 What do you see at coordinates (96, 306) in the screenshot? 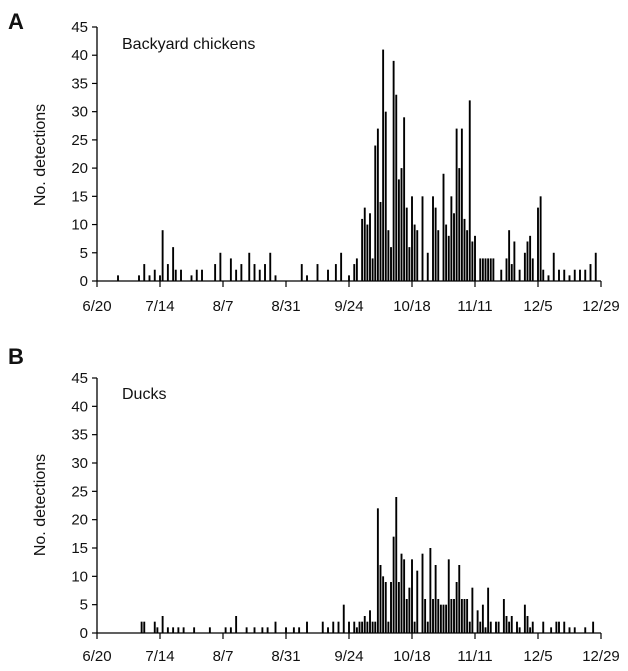
I see `x-tick-label-6-20: 6/20` at bounding box center [96, 306].